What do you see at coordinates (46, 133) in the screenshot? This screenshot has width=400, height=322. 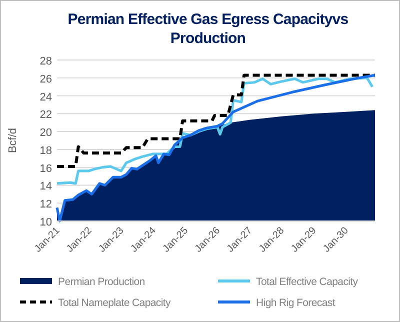 I see `y-tick-label: 20` at bounding box center [46, 133].